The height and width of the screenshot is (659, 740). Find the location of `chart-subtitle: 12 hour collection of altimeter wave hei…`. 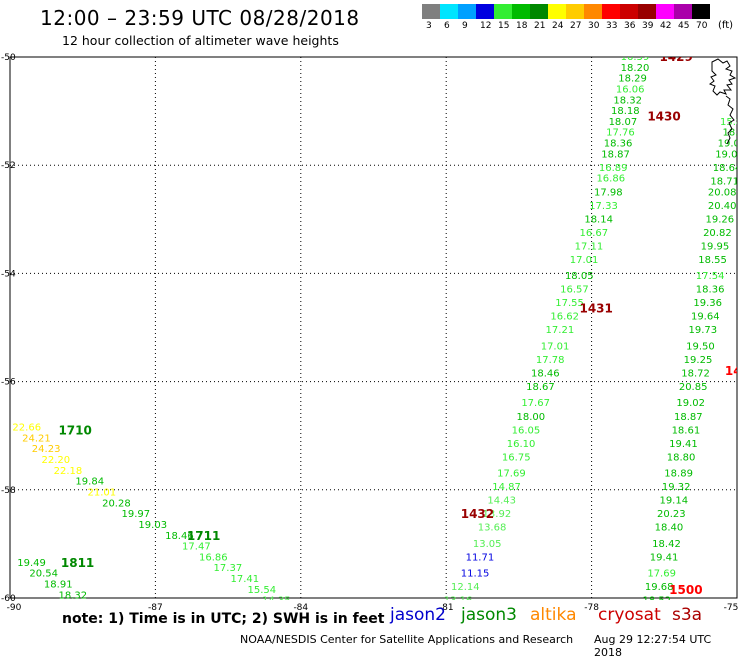

chart-subtitle: 12 hour collection of altimeter wave hei… is located at coordinates (200, 40).